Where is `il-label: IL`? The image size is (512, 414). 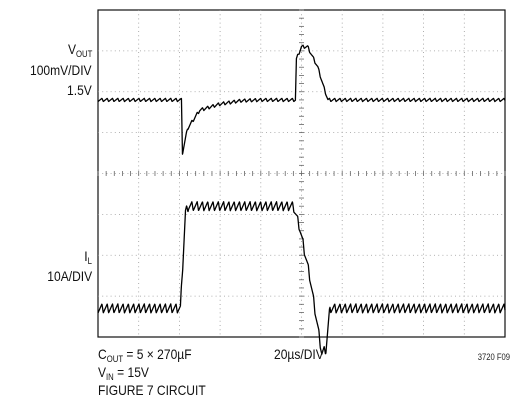
il-label: IL is located at coordinates (88, 258).